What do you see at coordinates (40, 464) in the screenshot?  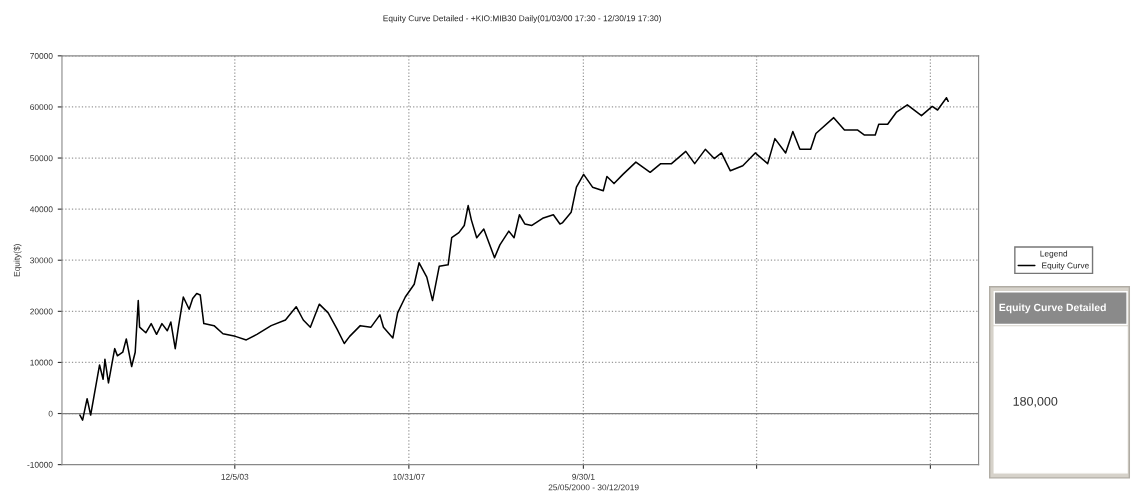 I see `y-tick-label: -10000` at bounding box center [40, 464].